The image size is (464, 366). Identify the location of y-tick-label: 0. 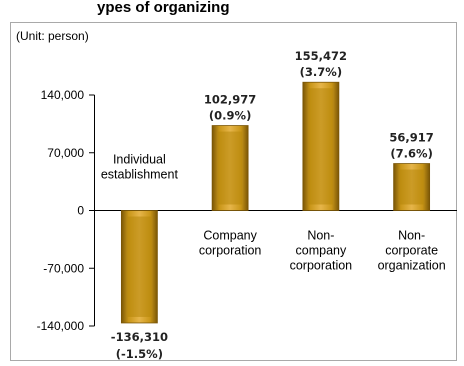
(80, 211).